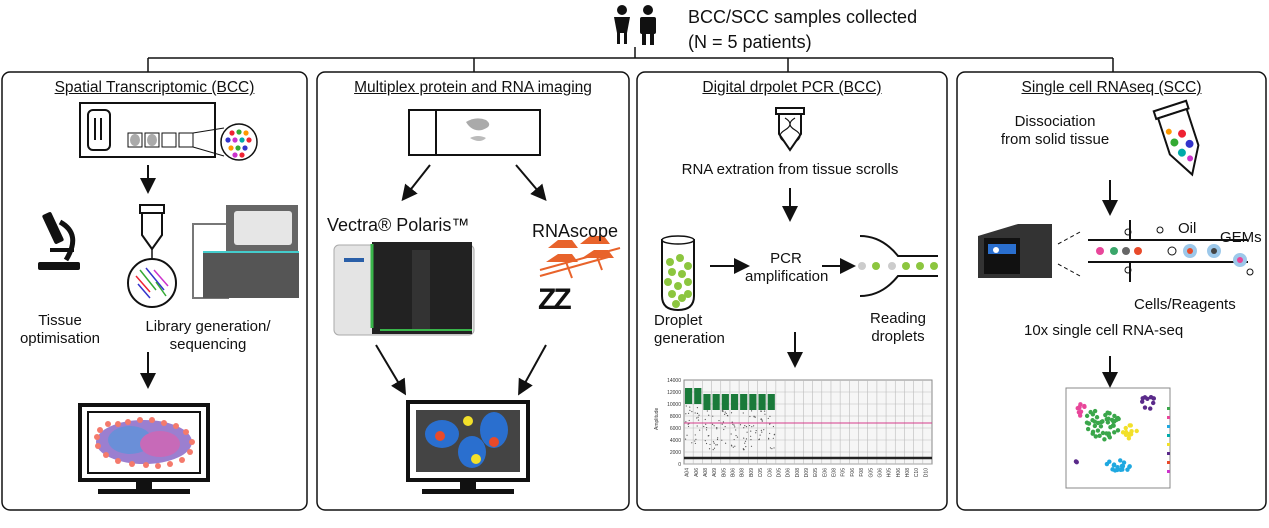  I want to click on ddpcr-y-tick: 12000, so click(674, 393).